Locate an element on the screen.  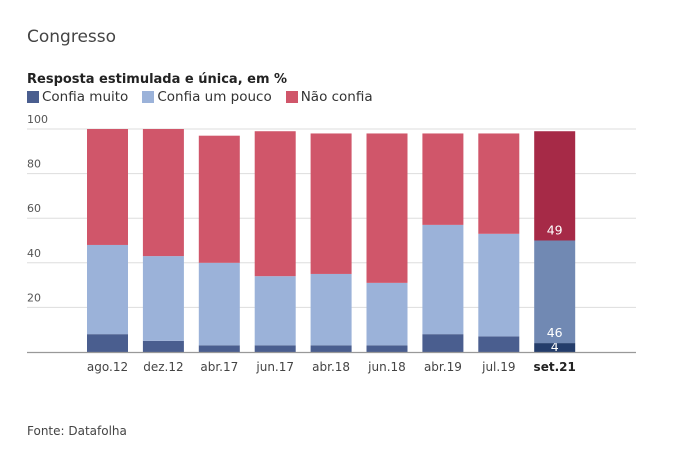
data-label-confia-muito-set-21: 4 is located at coordinates (555, 346).